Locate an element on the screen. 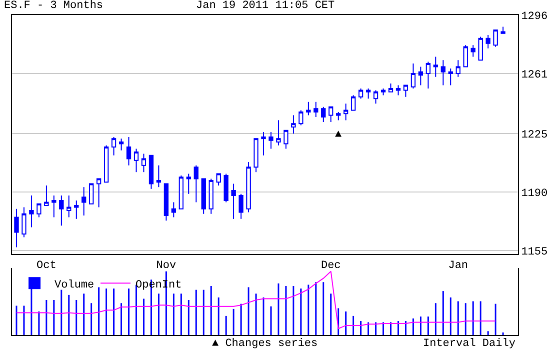 The width and height of the screenshot is (550, 350). annotation: ▲ is located at coordinates (338, 135).